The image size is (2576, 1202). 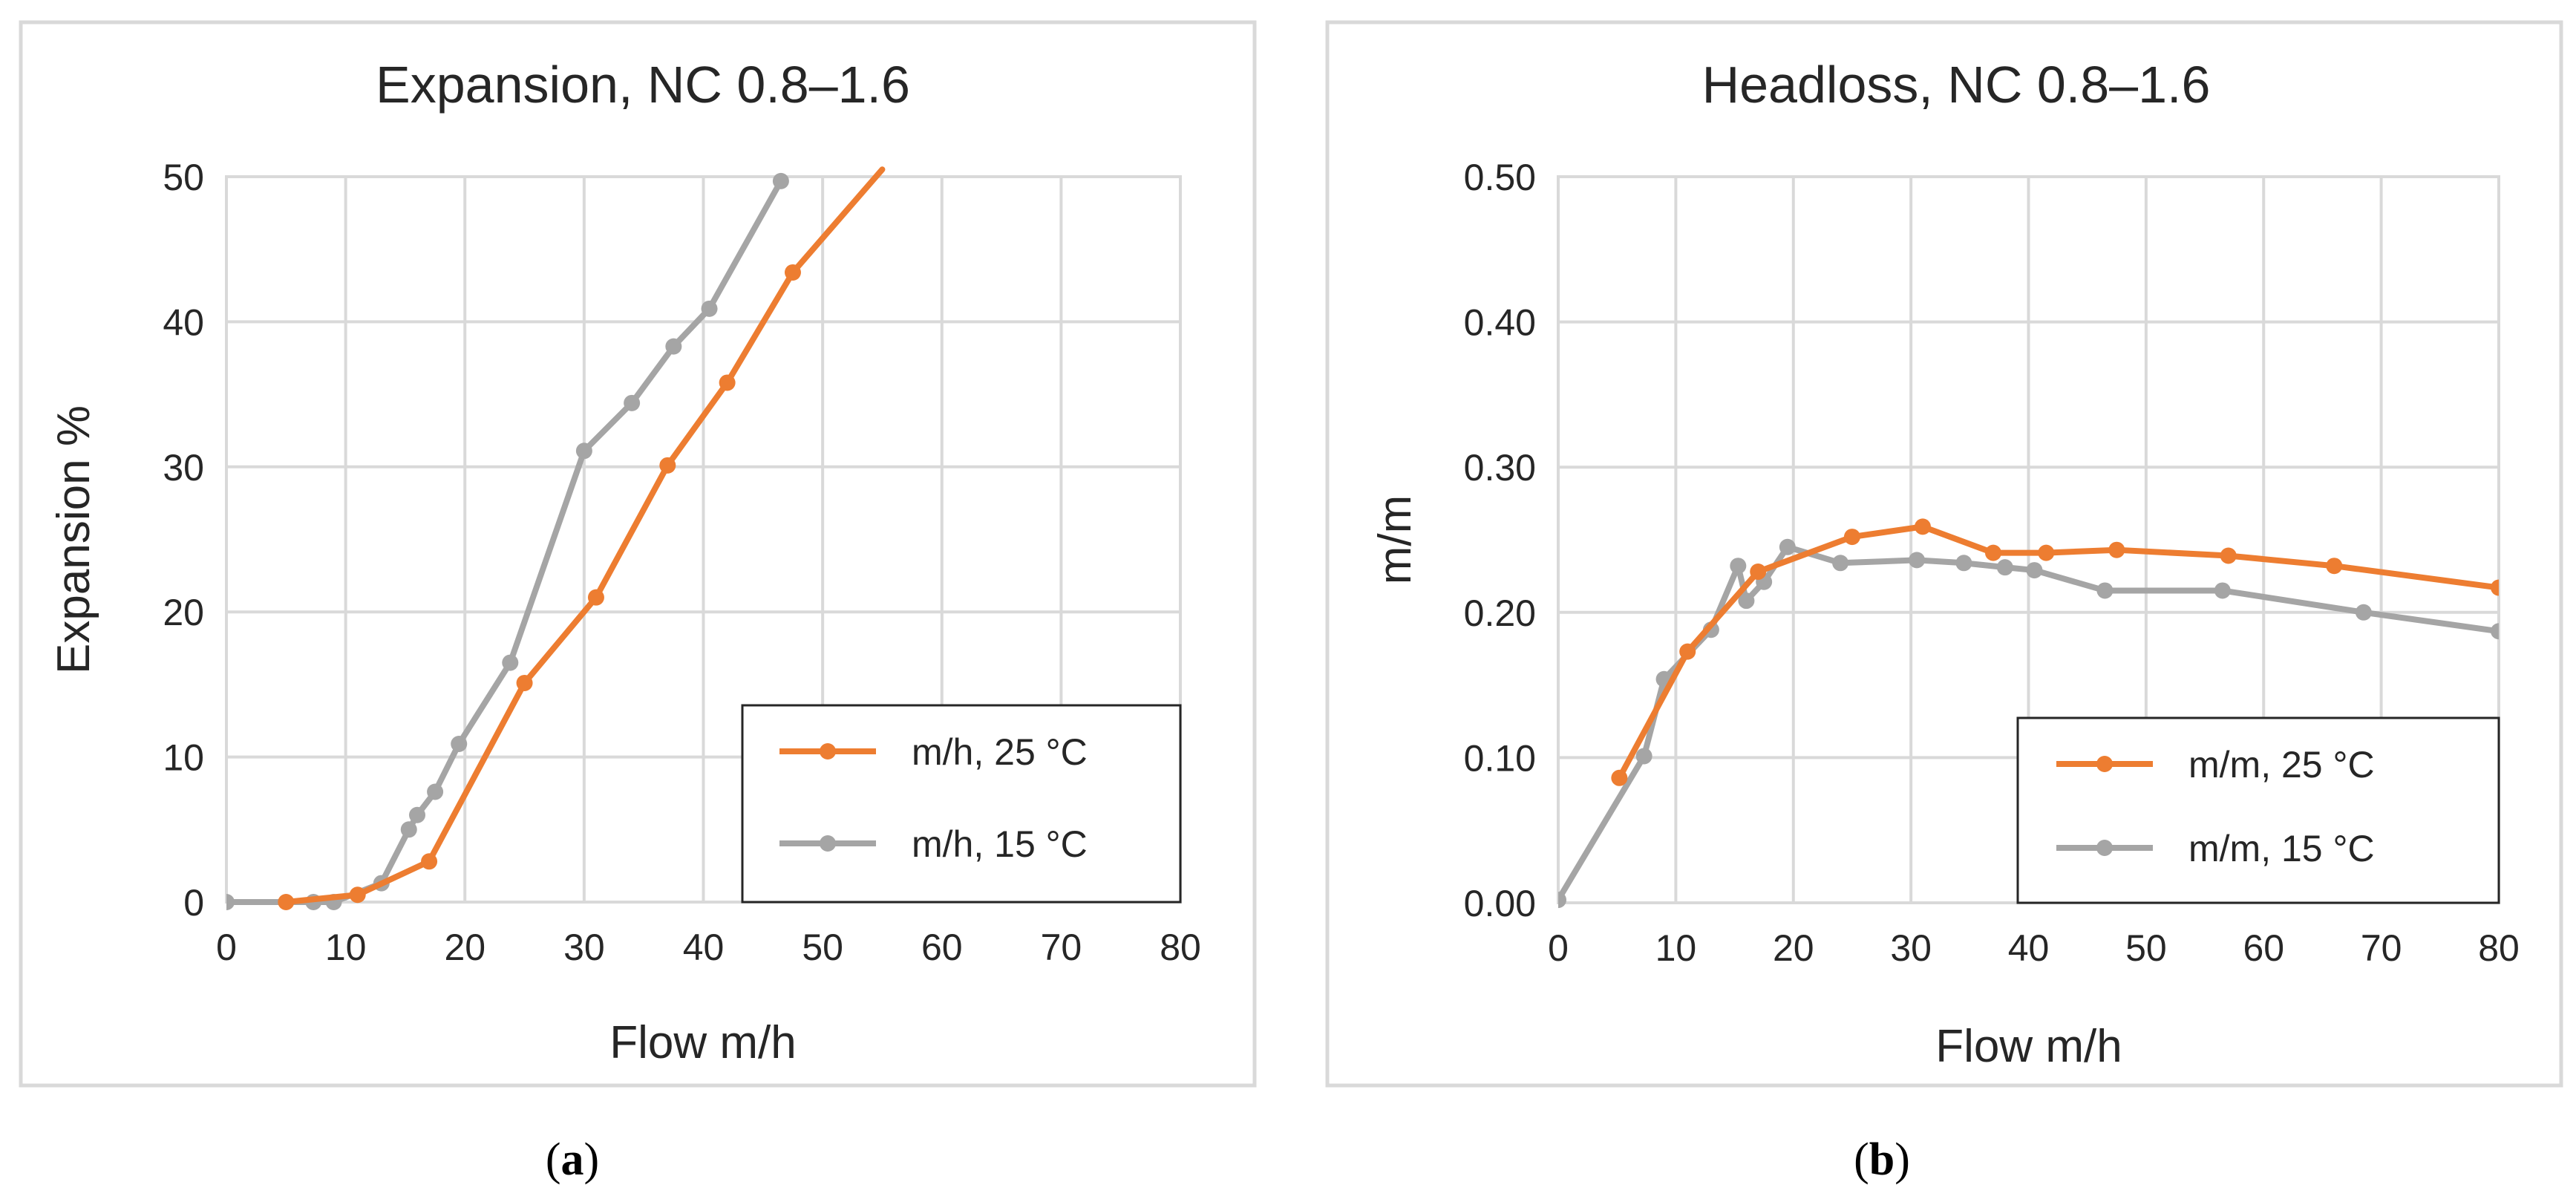 I want to click on legend-entry: m/h, 15 °C, so click(x=933, y=844).